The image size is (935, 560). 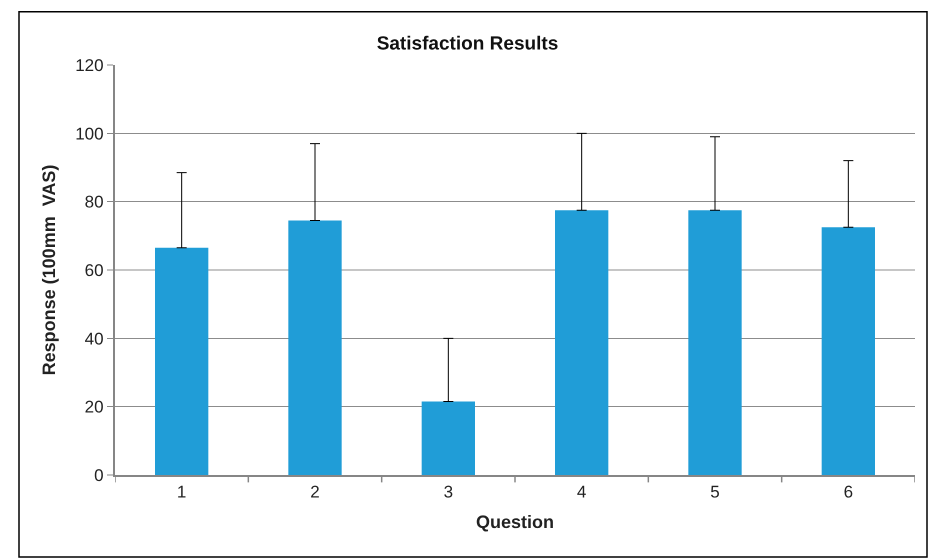 I want to click on x-tick-label: 3, so click(x=449, y=492).